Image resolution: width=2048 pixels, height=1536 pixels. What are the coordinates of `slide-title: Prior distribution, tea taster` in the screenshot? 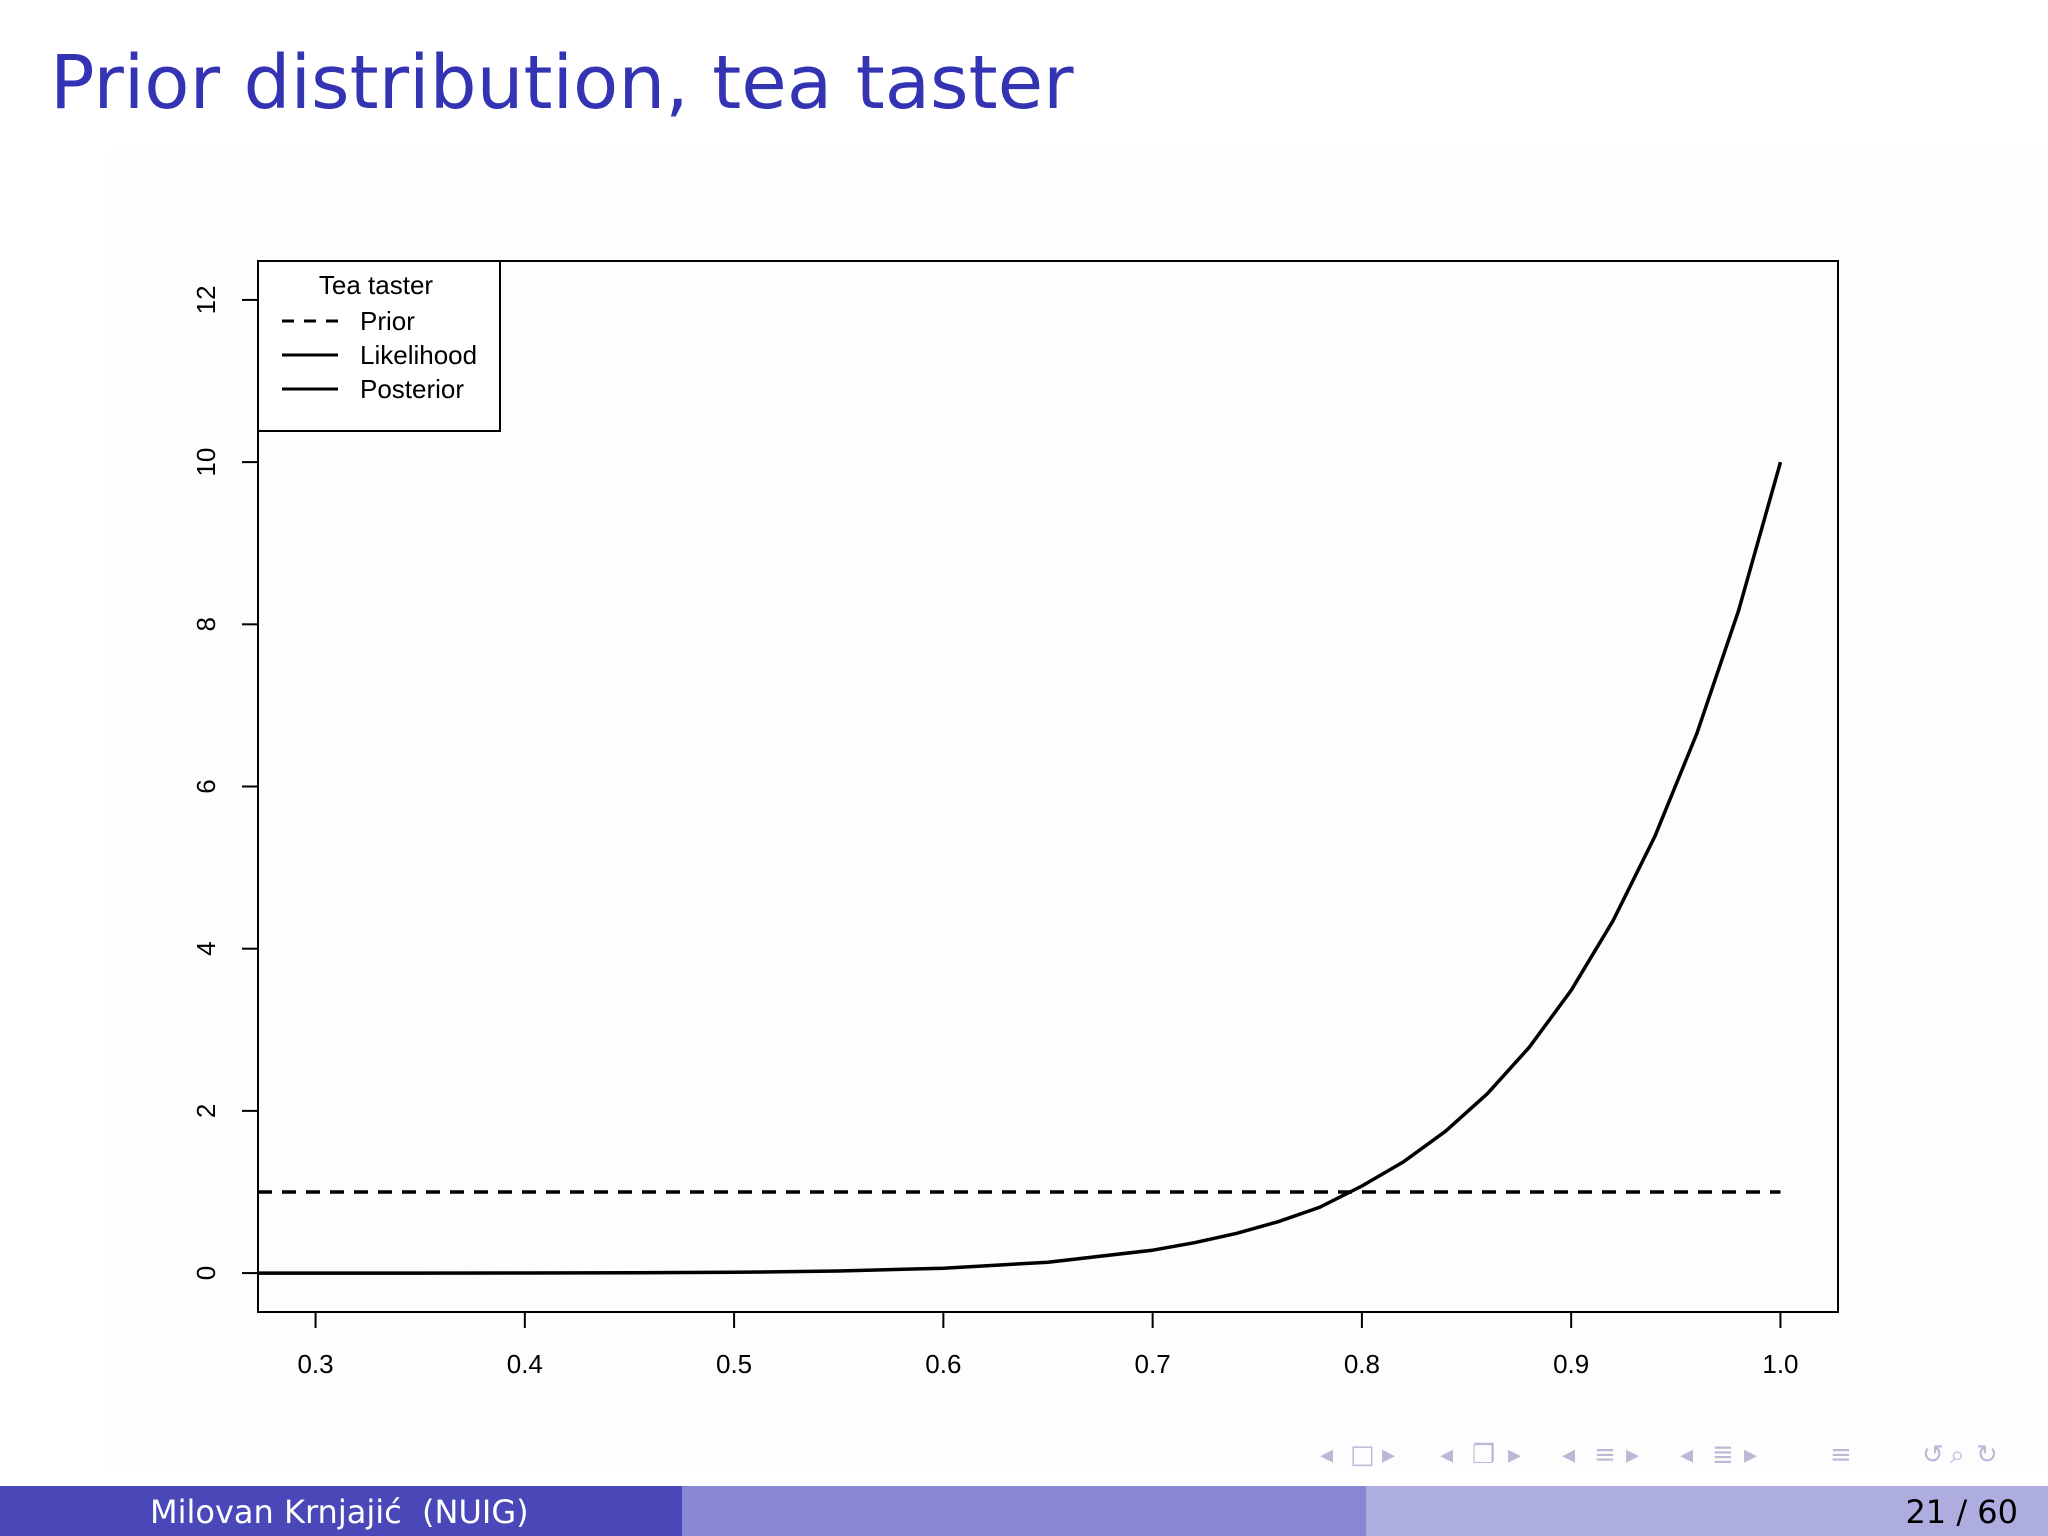 It's located at (562, 83).